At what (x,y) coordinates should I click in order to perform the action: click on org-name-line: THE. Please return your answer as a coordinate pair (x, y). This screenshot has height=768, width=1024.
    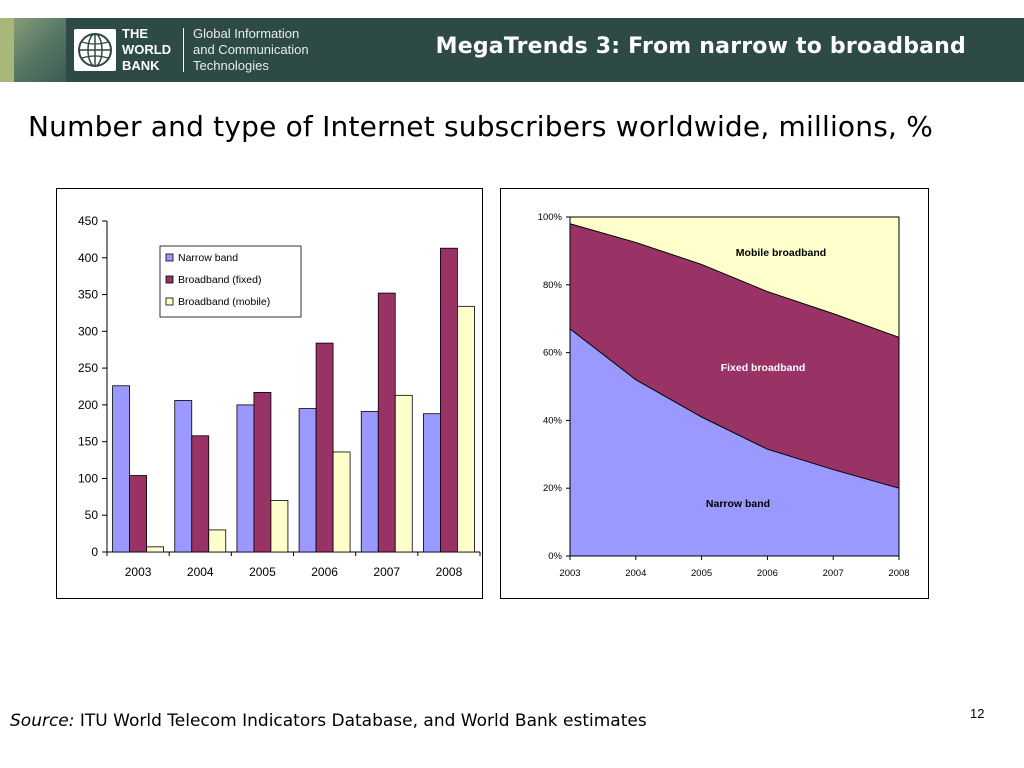
    Looking at the image, I should click on (135, 33).